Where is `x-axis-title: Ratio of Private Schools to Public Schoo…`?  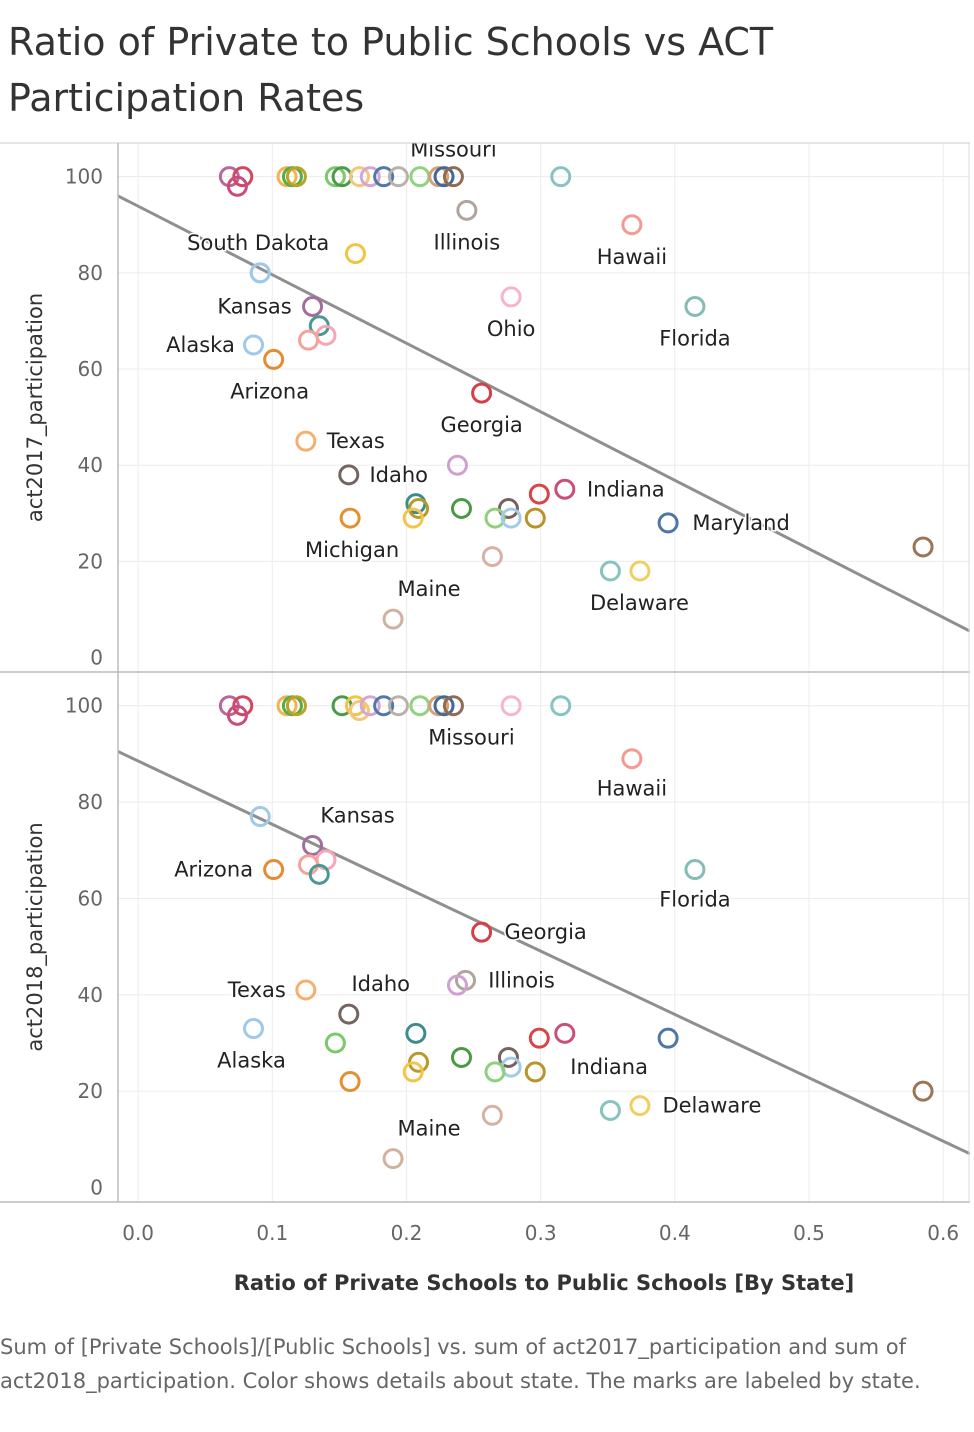 x-axis-title: Ratio of Private Schools to Public Schoo… is located at coordinates (544, 1283).